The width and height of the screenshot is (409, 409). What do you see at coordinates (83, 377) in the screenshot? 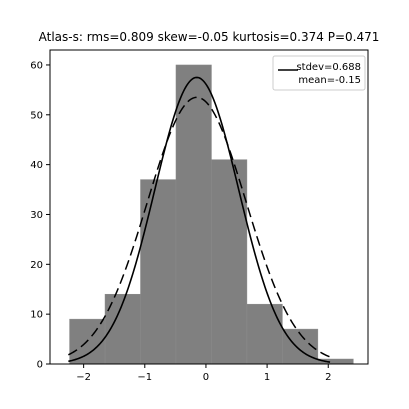
I see `x-tick-label: −2` at bounding box center [83, 377].